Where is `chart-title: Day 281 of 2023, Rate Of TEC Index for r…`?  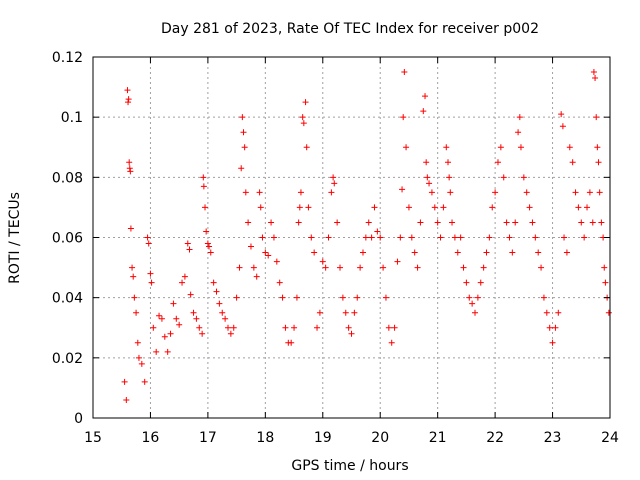
chart-title: Day 281 of 2023, Rate Of TEC Index for r… is located at coordinates (350, 29).